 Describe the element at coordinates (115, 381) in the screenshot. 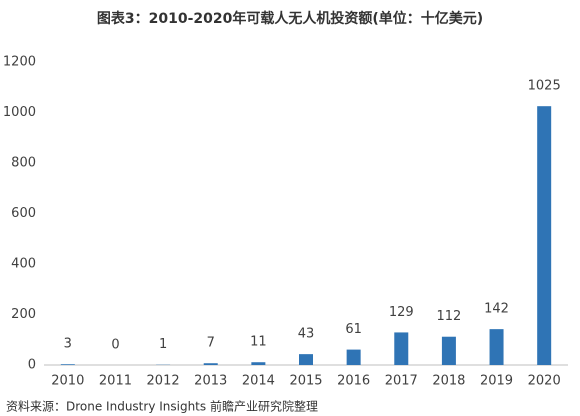

I see `x-tick-label: 2011` at that location.